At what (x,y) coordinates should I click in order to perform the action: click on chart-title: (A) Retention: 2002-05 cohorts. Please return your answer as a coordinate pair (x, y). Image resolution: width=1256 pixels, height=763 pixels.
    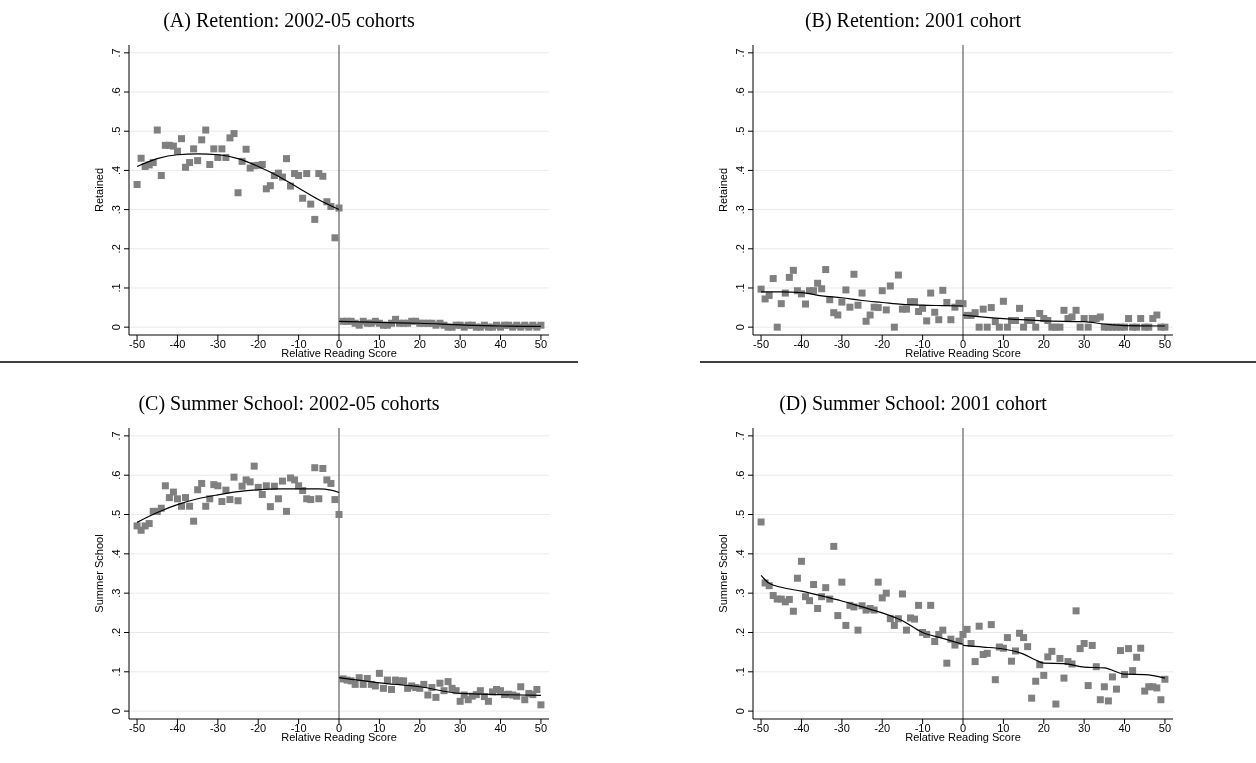
    Looking at the image, I should click on (289, 20).